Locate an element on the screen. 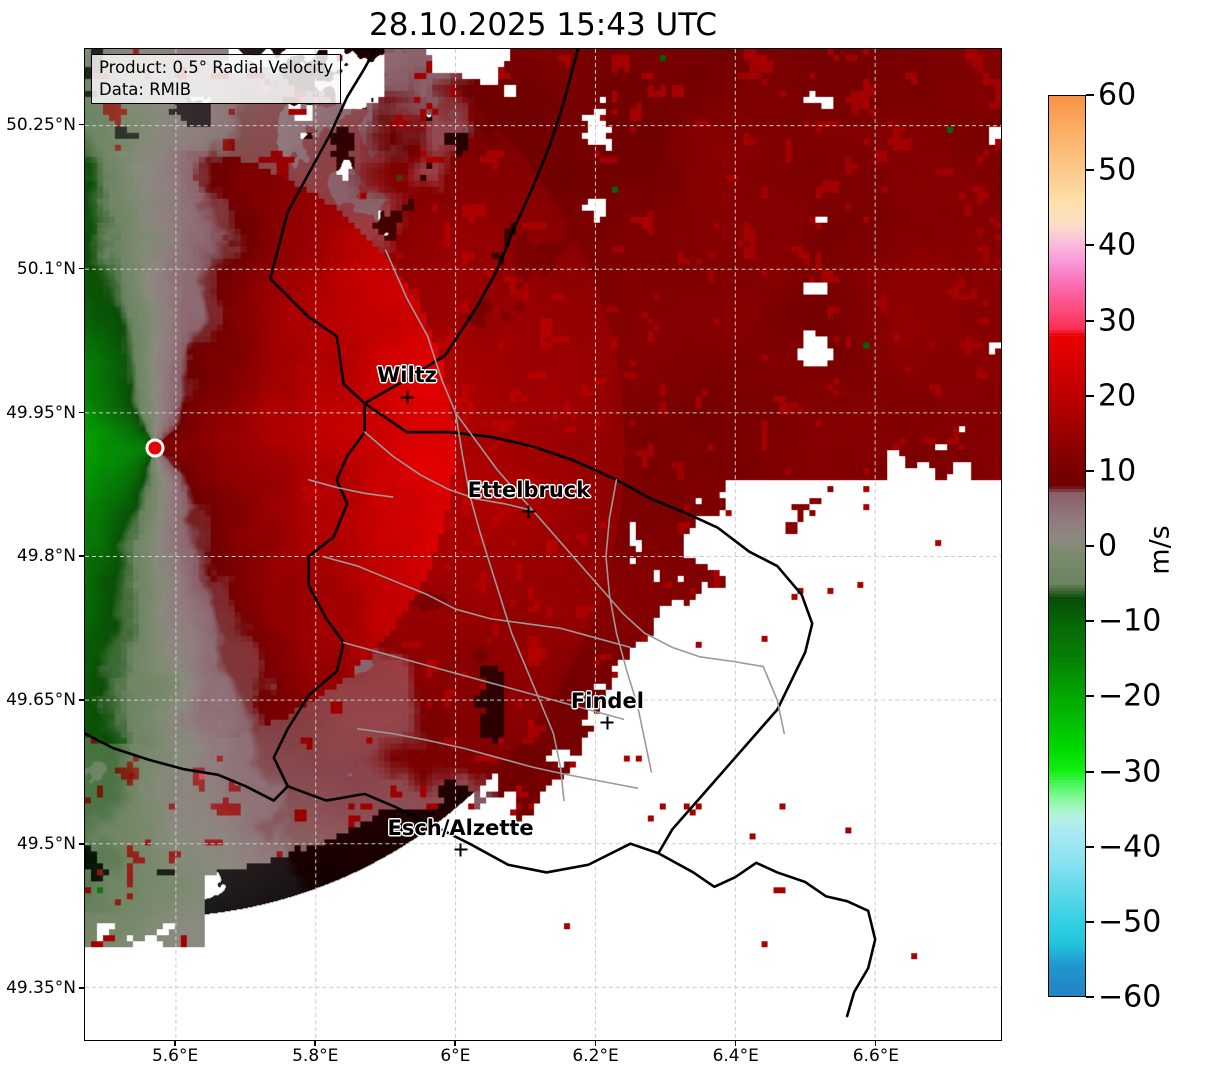 The width and height of the screenshot is (1207, 1081). y-axis-tick-label: 49.8°N is located at coordinates (46, 556).